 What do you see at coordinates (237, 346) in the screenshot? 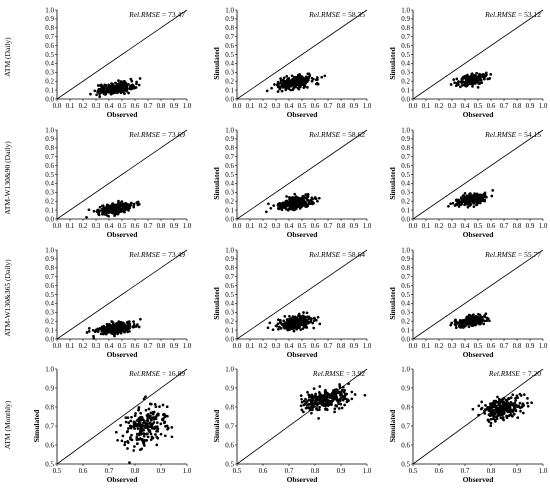
I see `x-tick-label: 0.0` at bounding box center [237, 346].